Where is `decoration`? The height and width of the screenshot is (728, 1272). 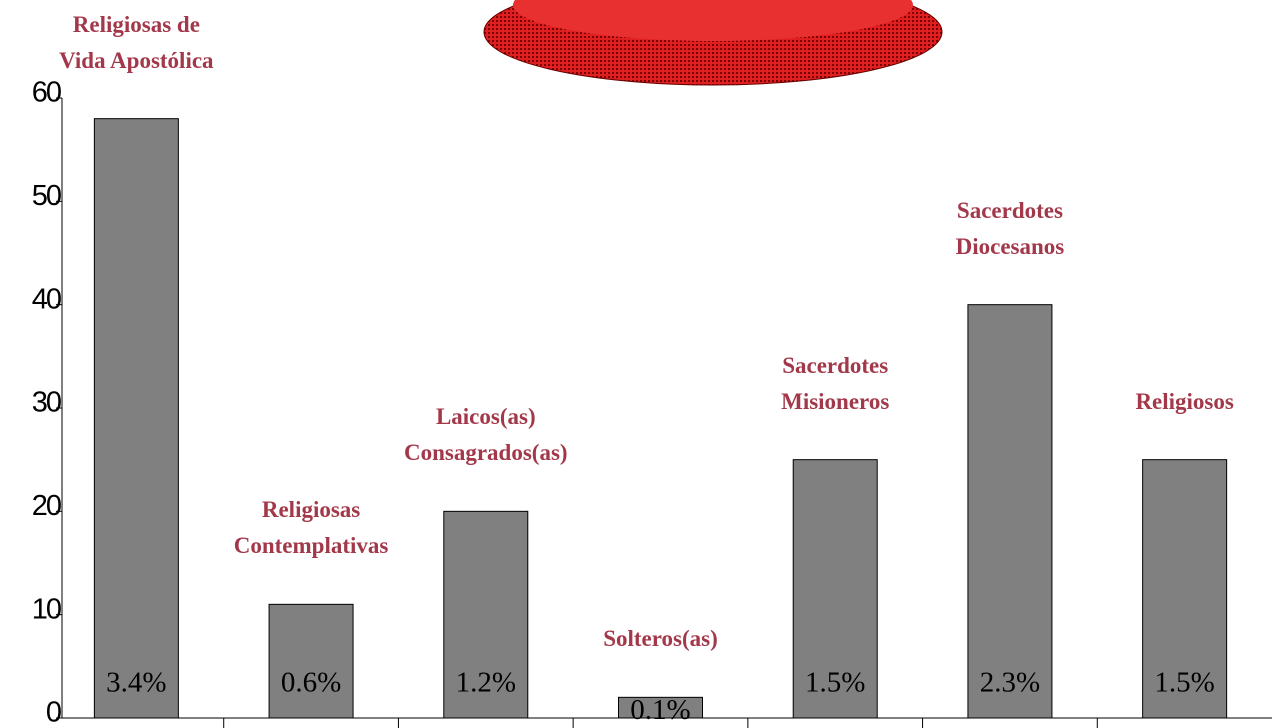 decoration is located at coordinates (713, 43).